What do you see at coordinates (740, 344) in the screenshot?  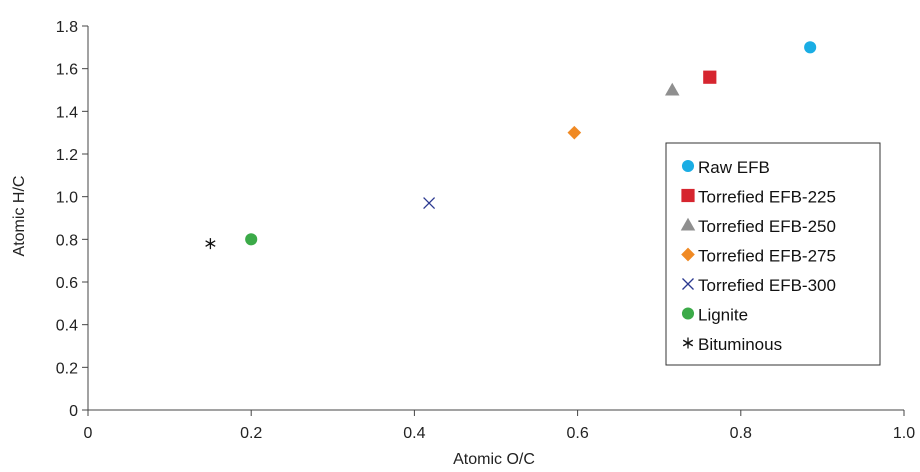 I see `legend-label: Bituminous` at bounding box center [740, 344].